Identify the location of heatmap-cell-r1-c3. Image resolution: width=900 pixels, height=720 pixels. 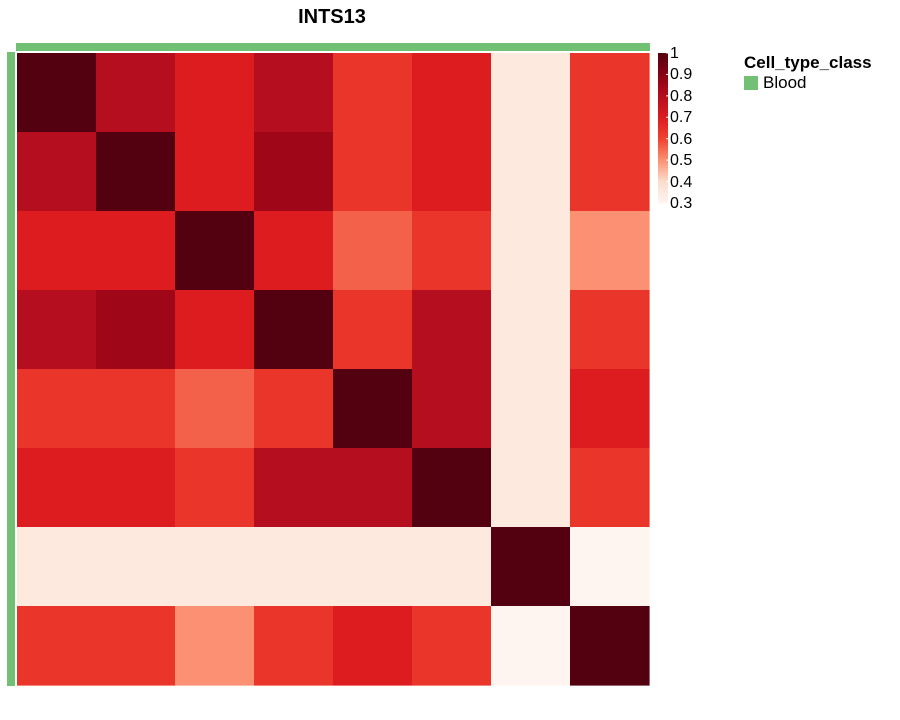
(215, 93).